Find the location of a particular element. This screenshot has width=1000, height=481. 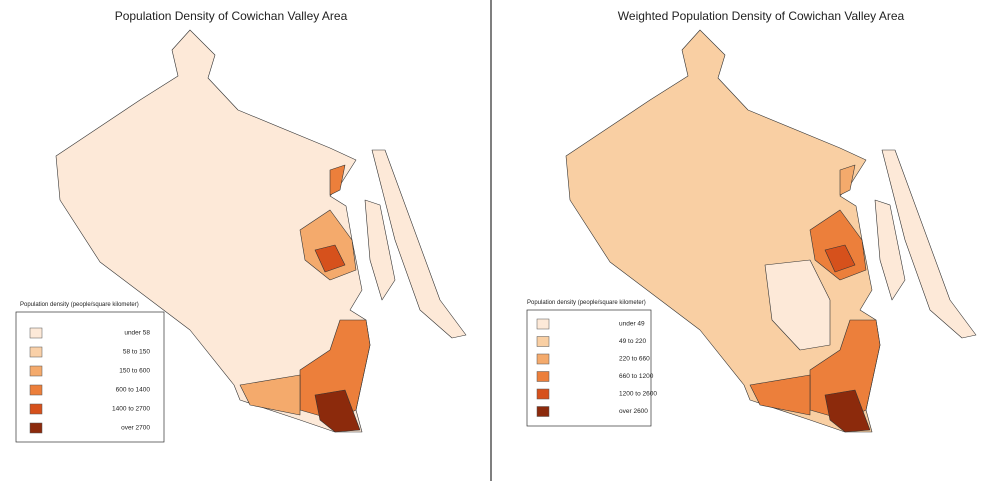

legend-label: 150 to 600 is located at coordinates (134, 371).